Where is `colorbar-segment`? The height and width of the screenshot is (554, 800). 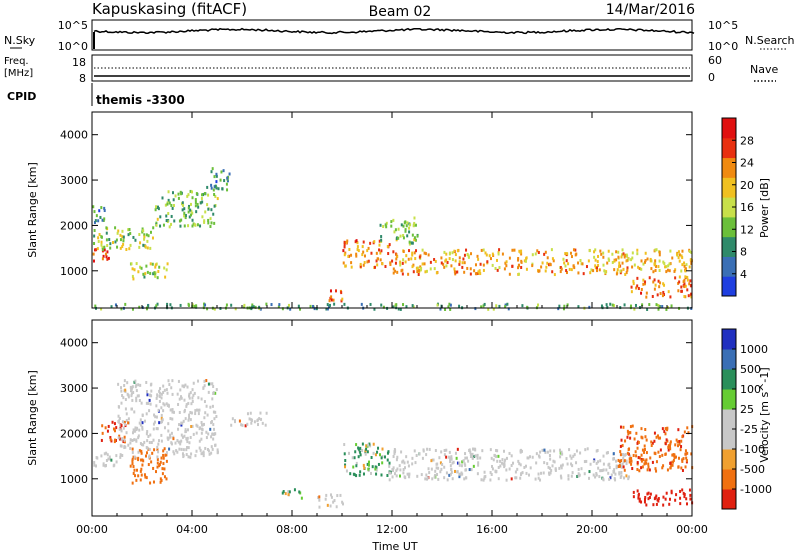 colorbar-segment is located at coordinates (729, 459).